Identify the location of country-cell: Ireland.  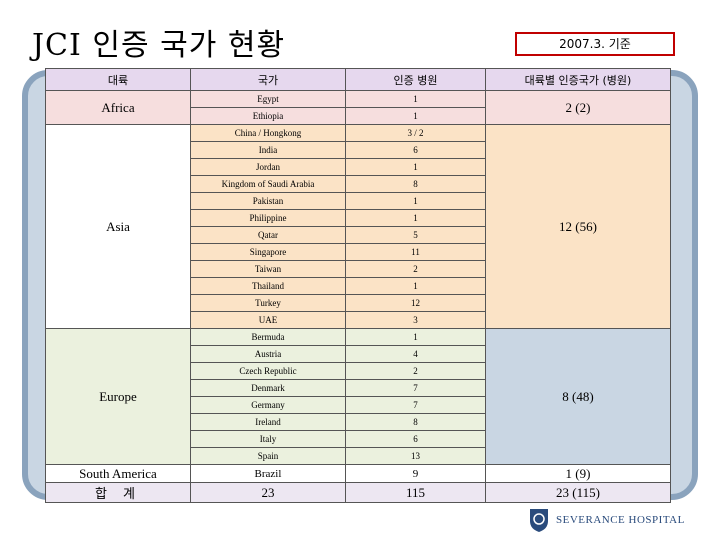
(268, 422).